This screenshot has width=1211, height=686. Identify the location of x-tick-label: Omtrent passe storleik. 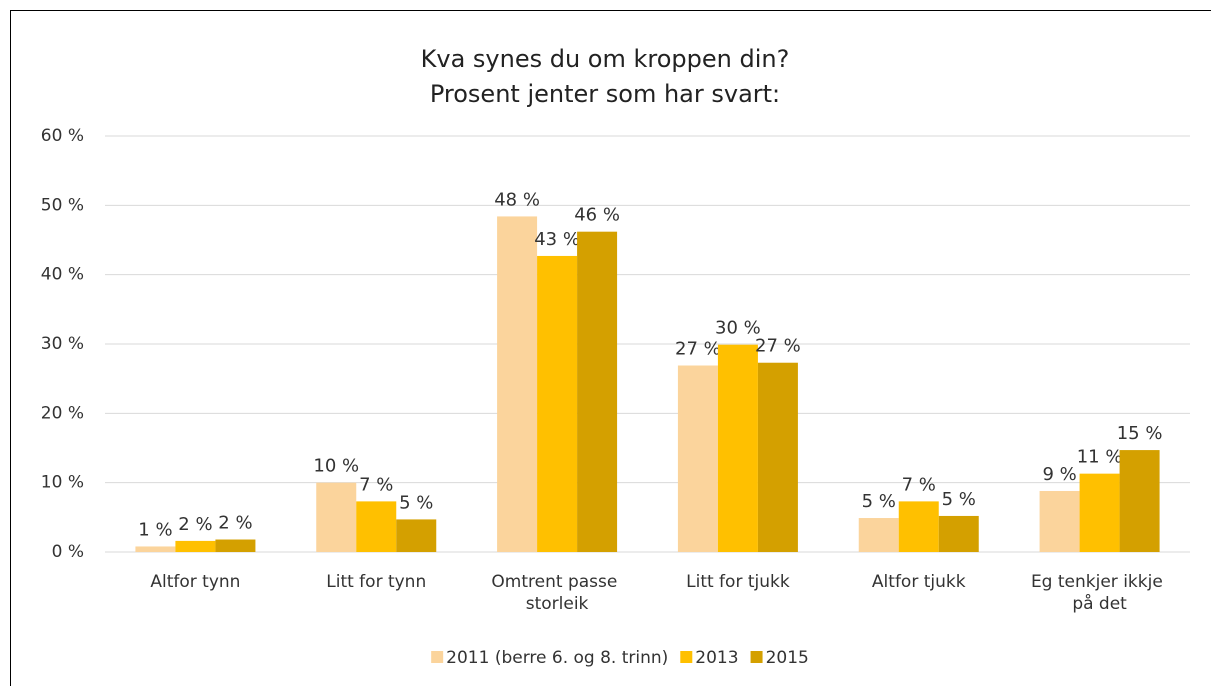
(556, 593).